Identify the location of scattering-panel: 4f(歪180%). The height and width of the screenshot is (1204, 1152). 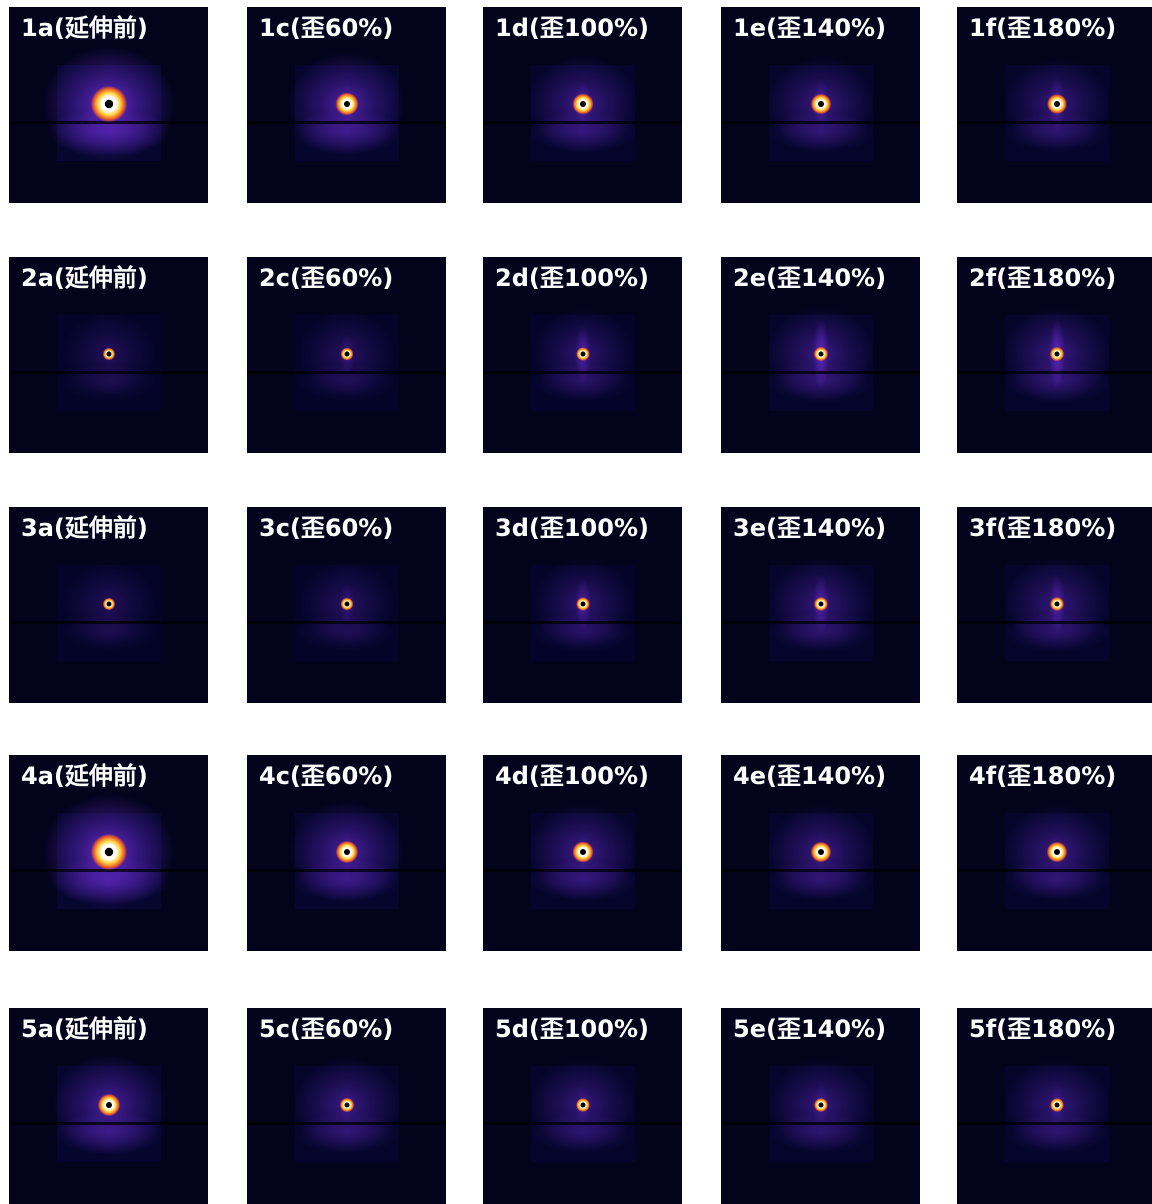
(1054, 853).